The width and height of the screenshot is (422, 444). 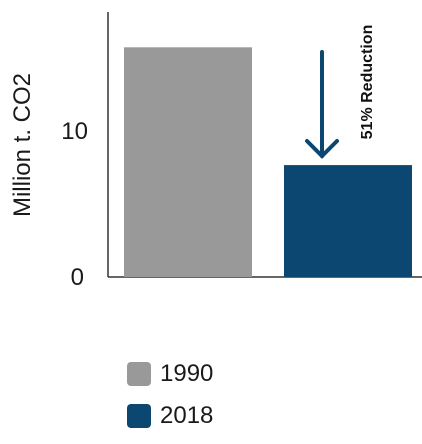 What do you see at coordinates (139, 416) in the screenshot?
I see `legend-swatch-2018` at bounding box center [139, 416].